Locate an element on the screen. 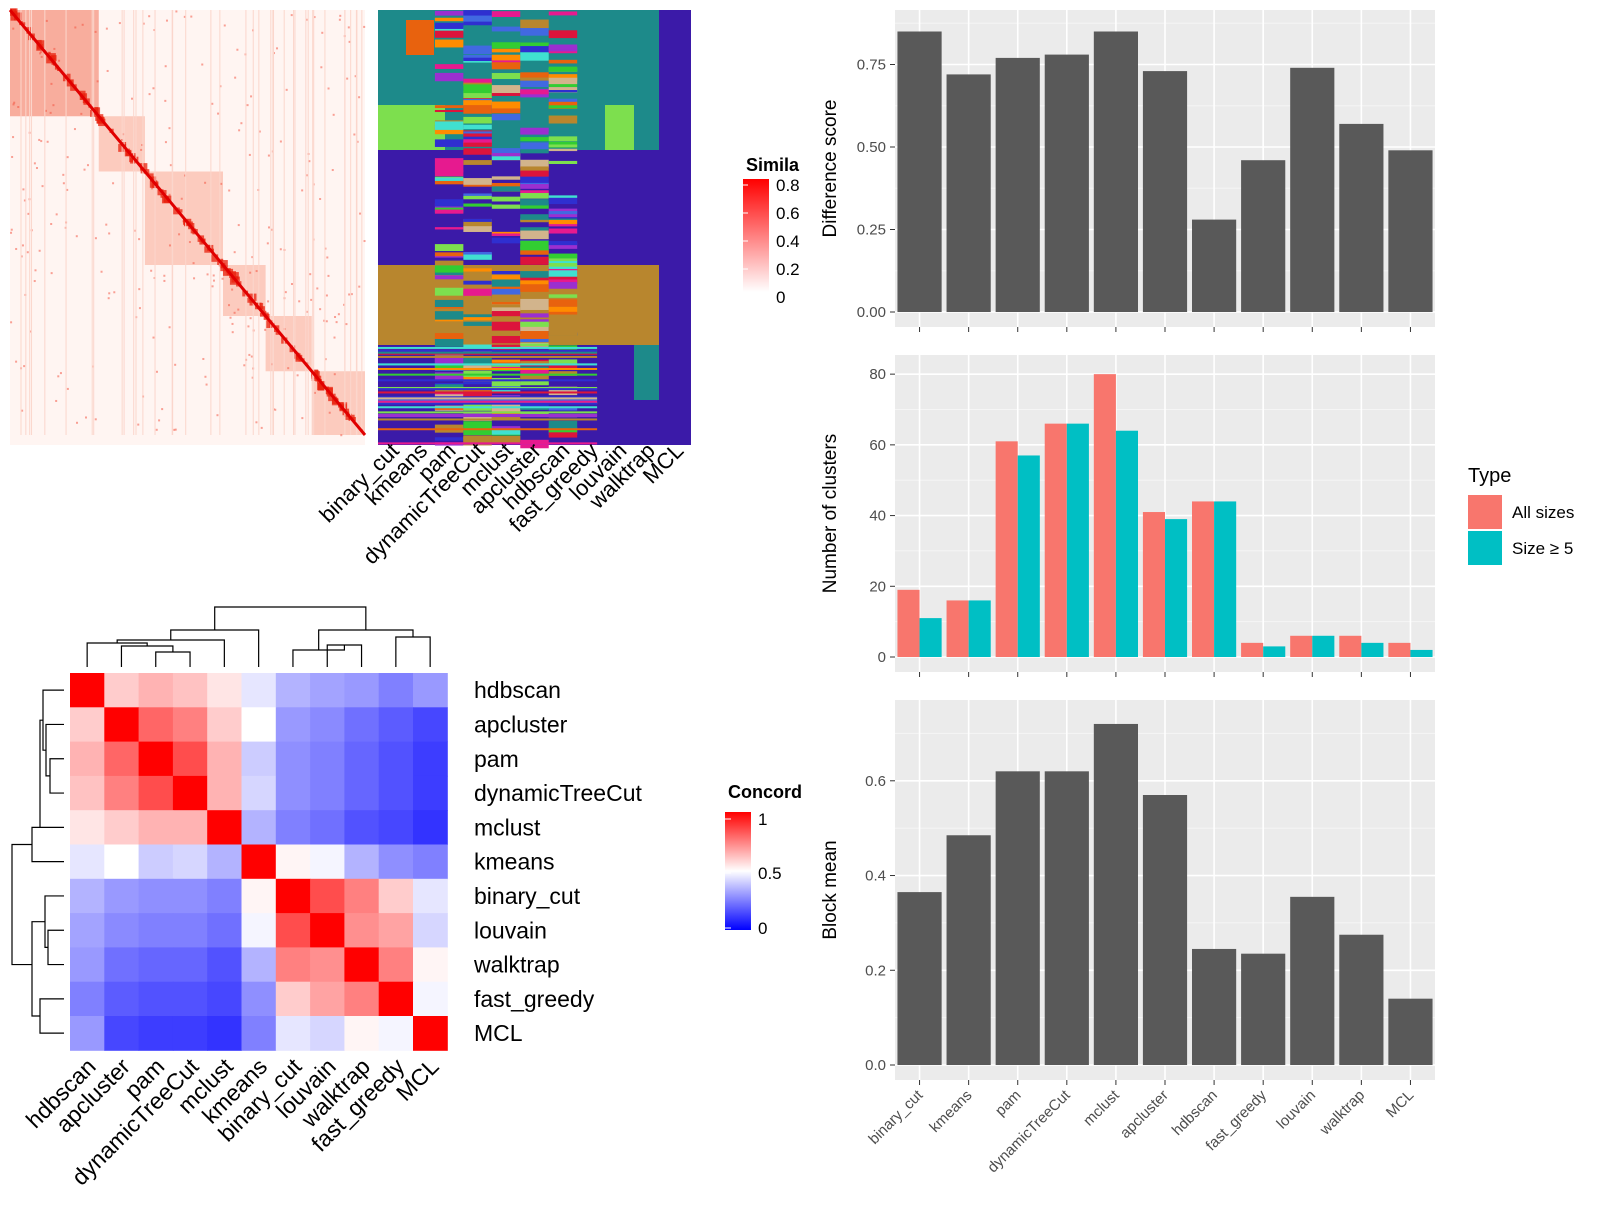 The width and height of the screenshot is (1600, 1205). x-tick-label: dynamicTreeCut is located at coordinates (1029, 1131).